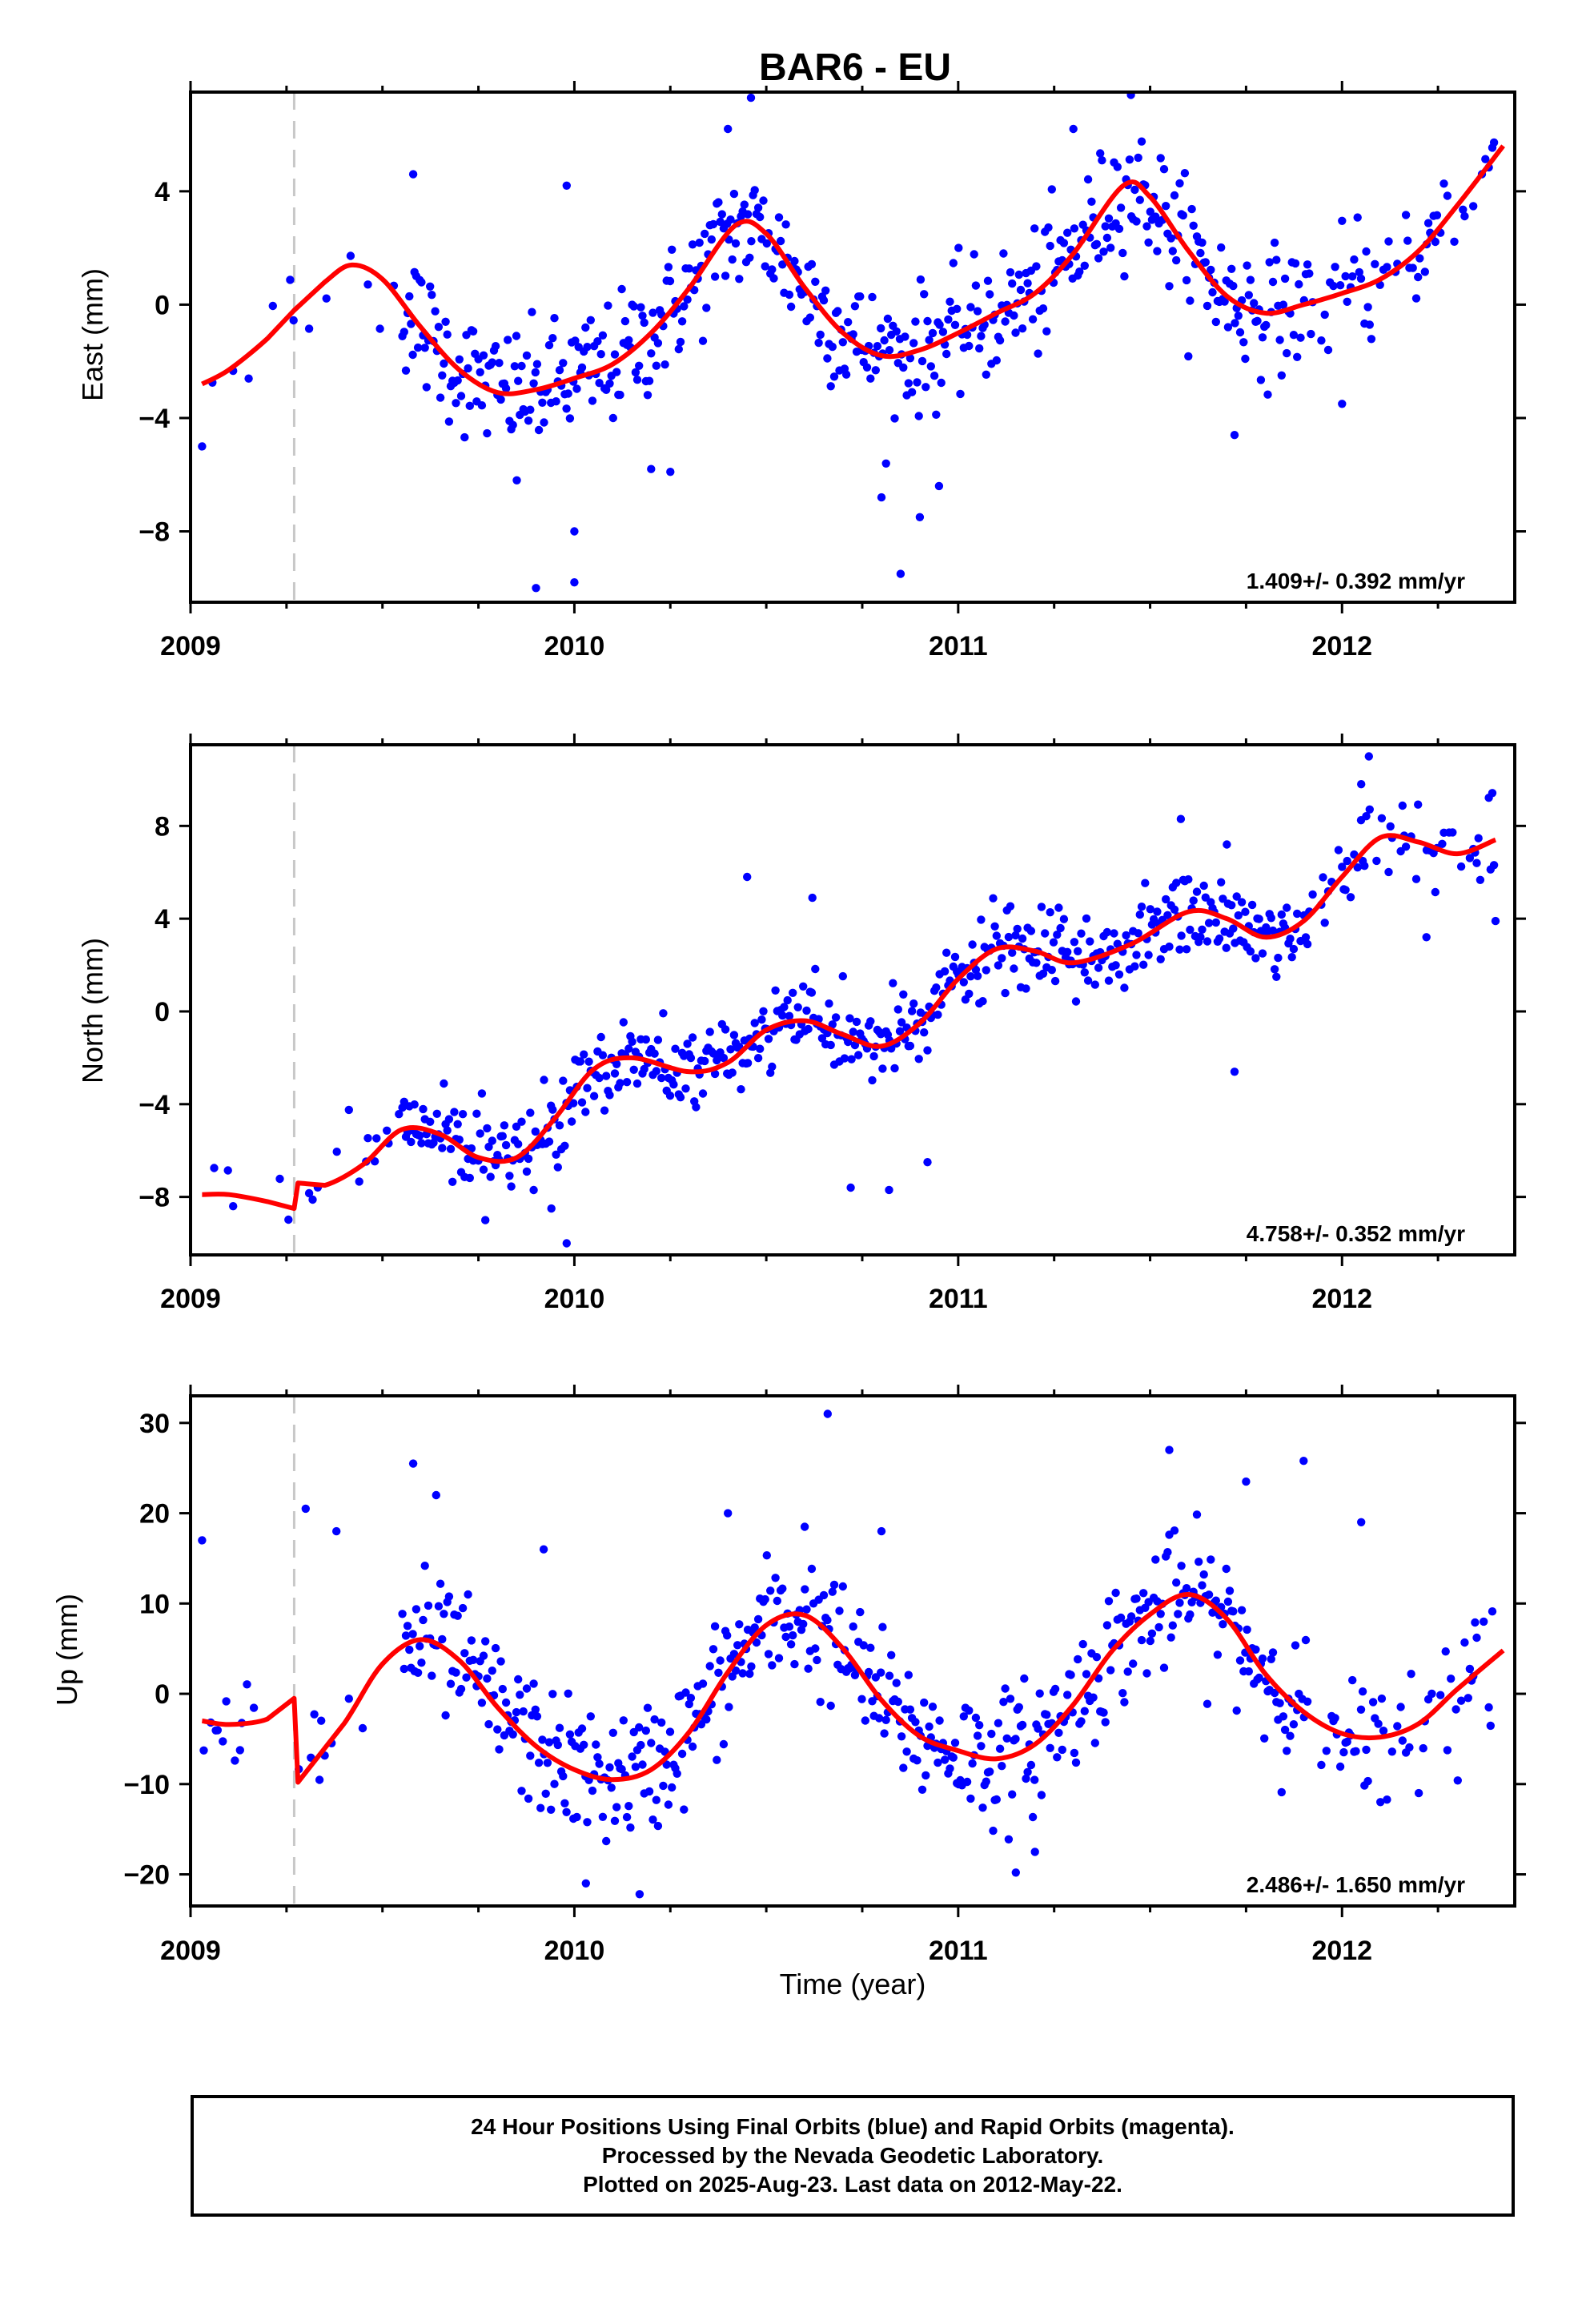 This screenshot has height=2324, width=1582. What do you see at coordinates (162, 920) in the screenshot?
I see `y-tick-label: 4` at bounding box center [162, 920].